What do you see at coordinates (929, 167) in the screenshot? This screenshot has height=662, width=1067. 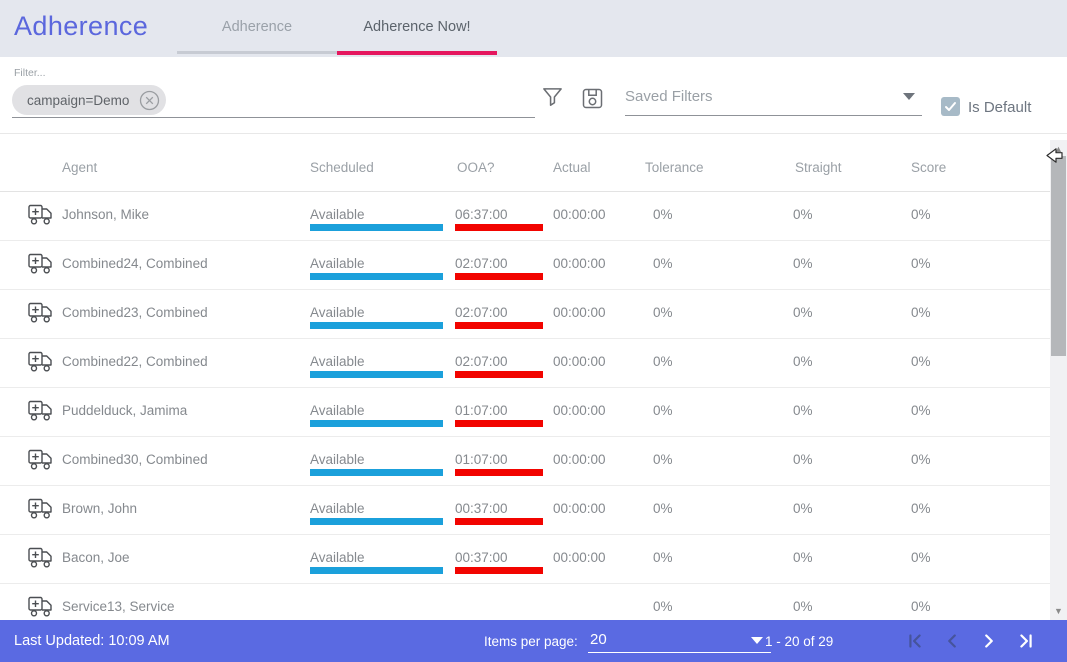 I see `column-header-score: Score` at bounding box center [929, 167].